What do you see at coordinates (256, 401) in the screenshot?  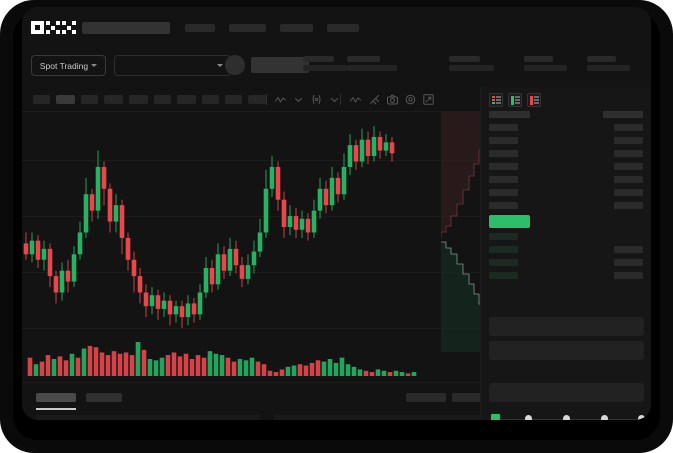 I see `orders-panel` at bounding box center [256, 401].